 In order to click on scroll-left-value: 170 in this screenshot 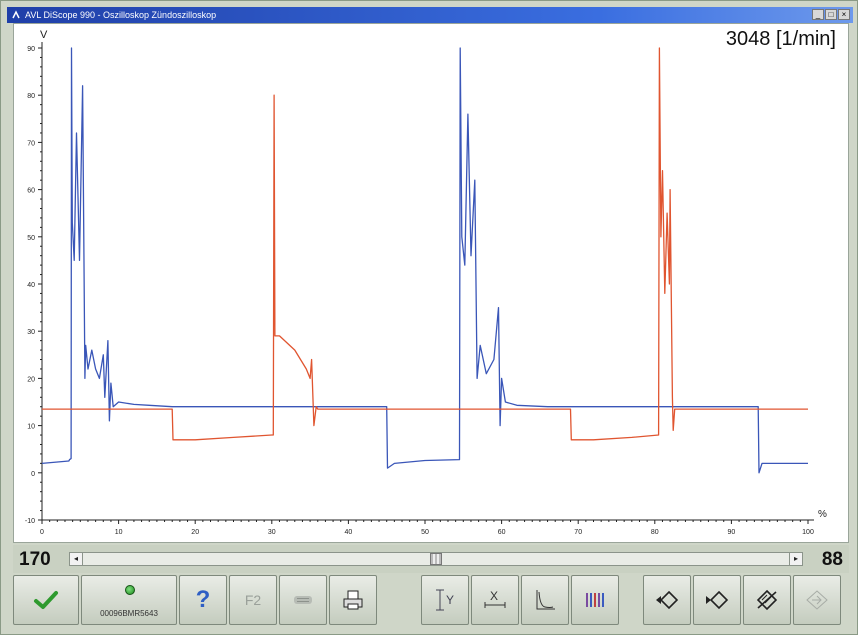, I will do `click(35, 559)`.